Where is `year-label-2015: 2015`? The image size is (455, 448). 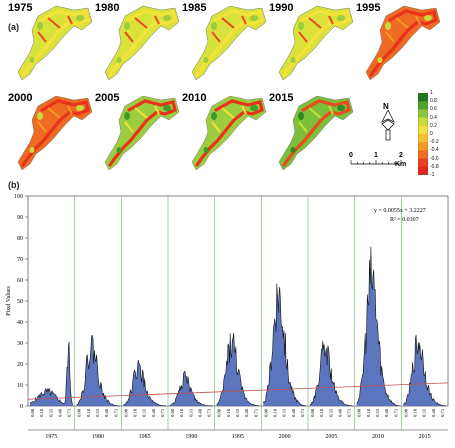 year-label-2015: 2015 is located at coordinates (425, 437).